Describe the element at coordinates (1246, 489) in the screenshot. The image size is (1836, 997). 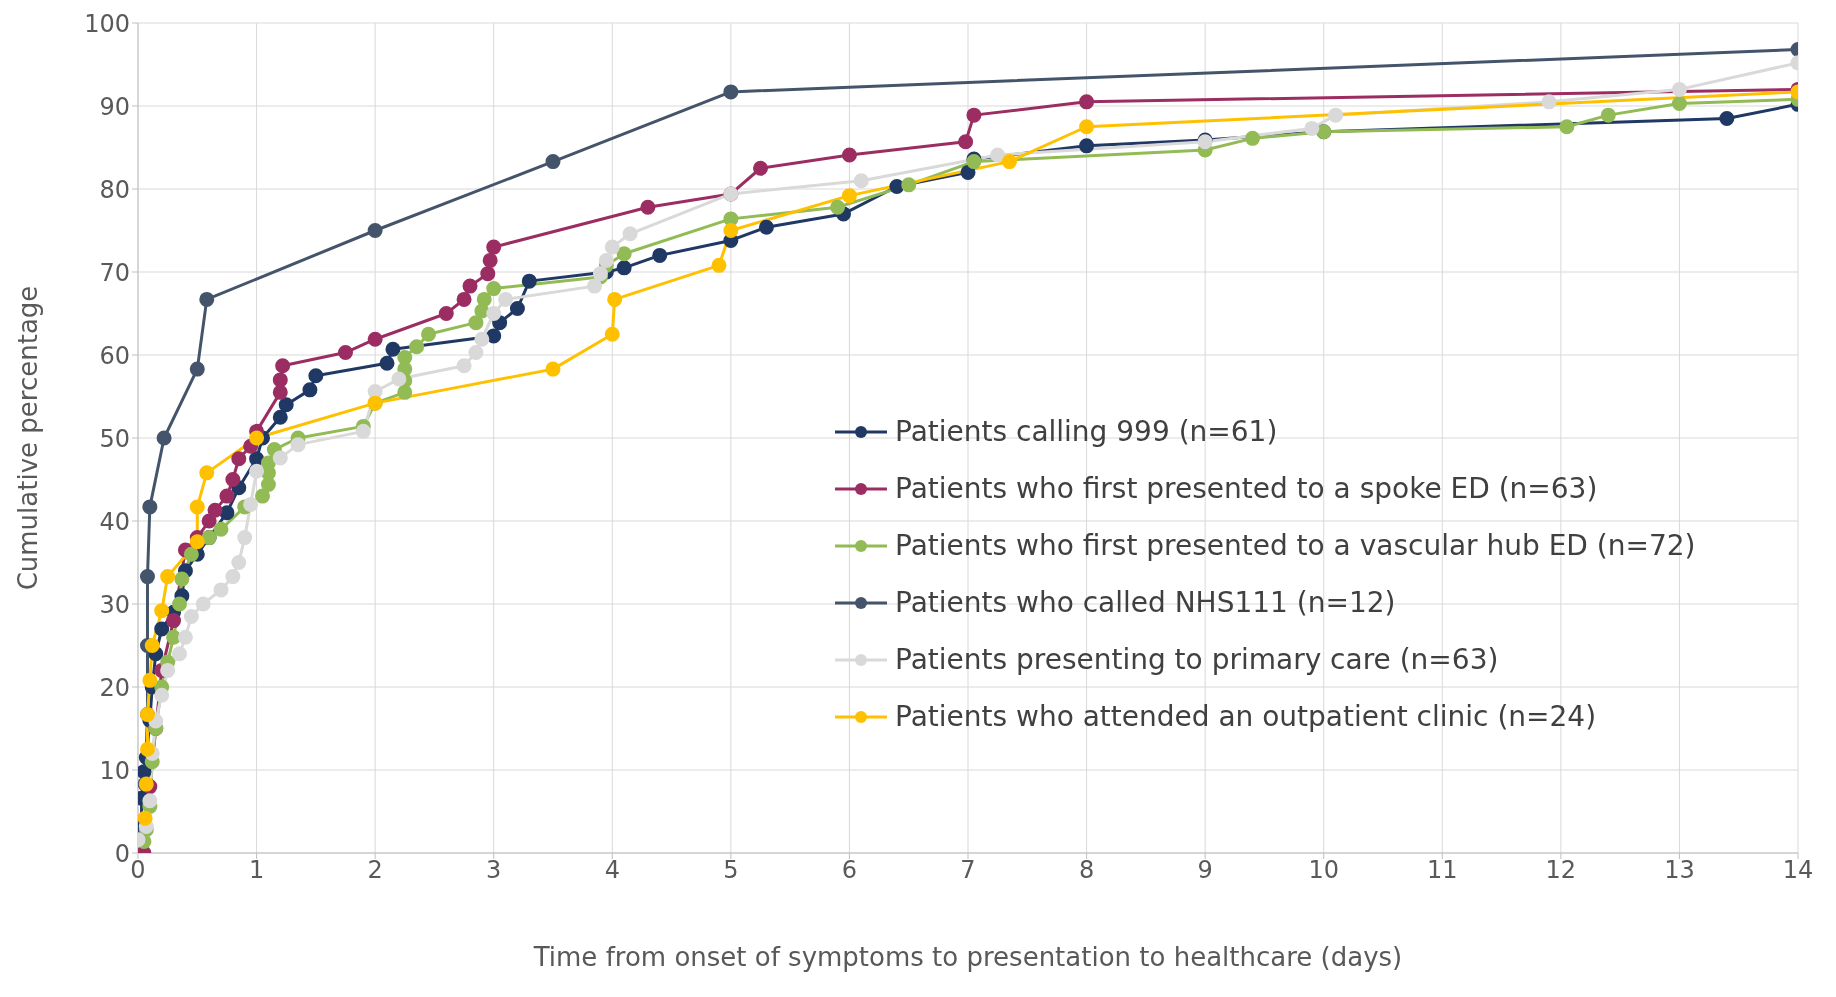
I see `legend-label: Patients who first presented to a spoke ED (n=63)` at that location.